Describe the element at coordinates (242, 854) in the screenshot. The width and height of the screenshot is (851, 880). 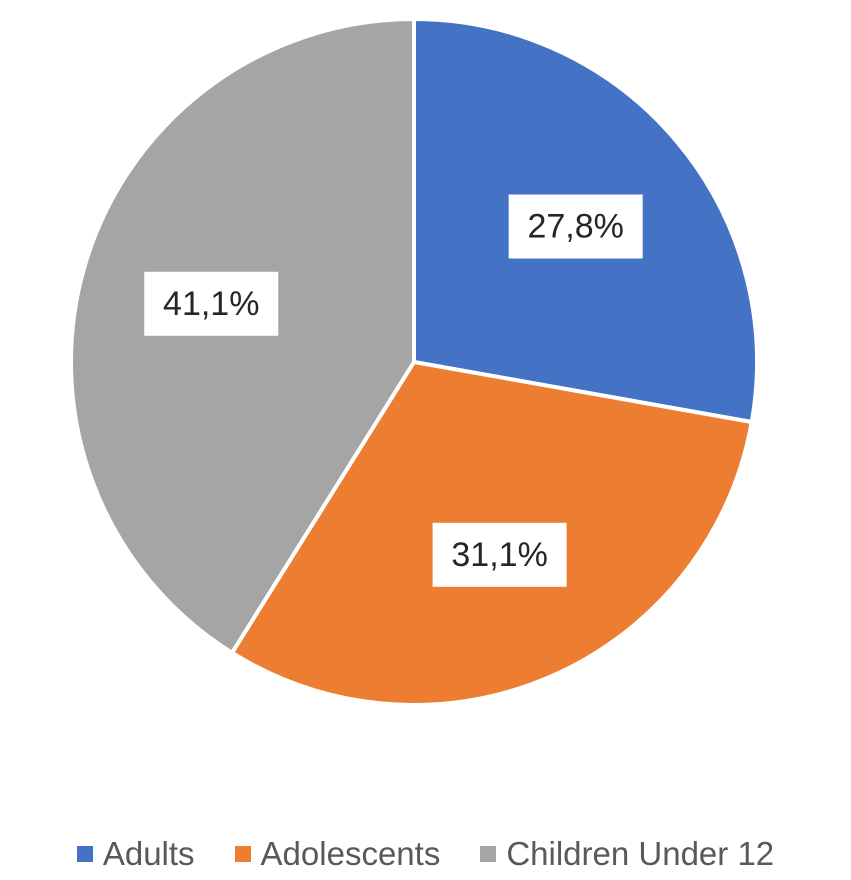
I see `legend-swatch-adolescents` at that location.